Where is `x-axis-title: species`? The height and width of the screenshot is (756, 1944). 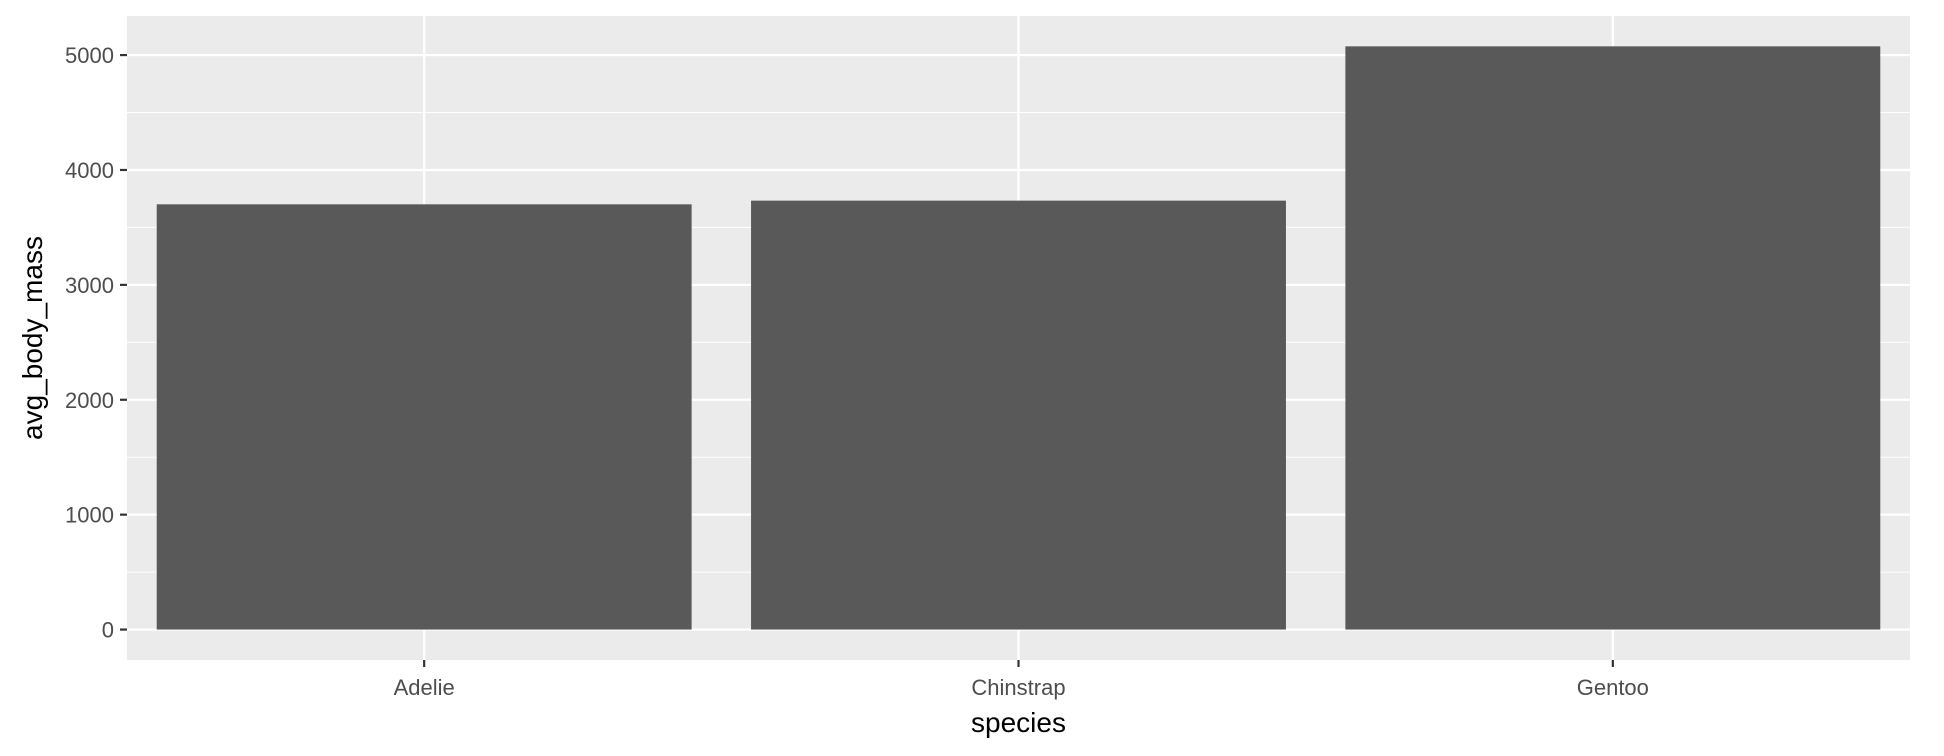
x-axis-title: species is located at coordinates (1018, 722).